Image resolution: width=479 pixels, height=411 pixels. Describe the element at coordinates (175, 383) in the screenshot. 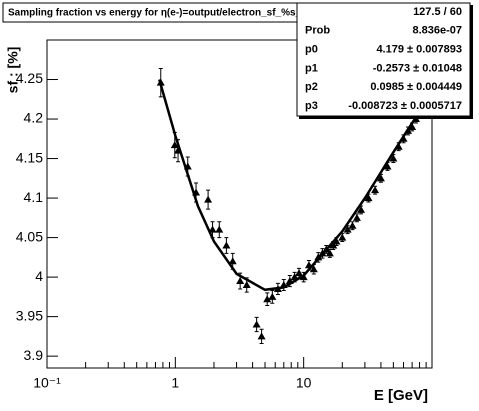

I see `x-tick-label: 1` at that location.